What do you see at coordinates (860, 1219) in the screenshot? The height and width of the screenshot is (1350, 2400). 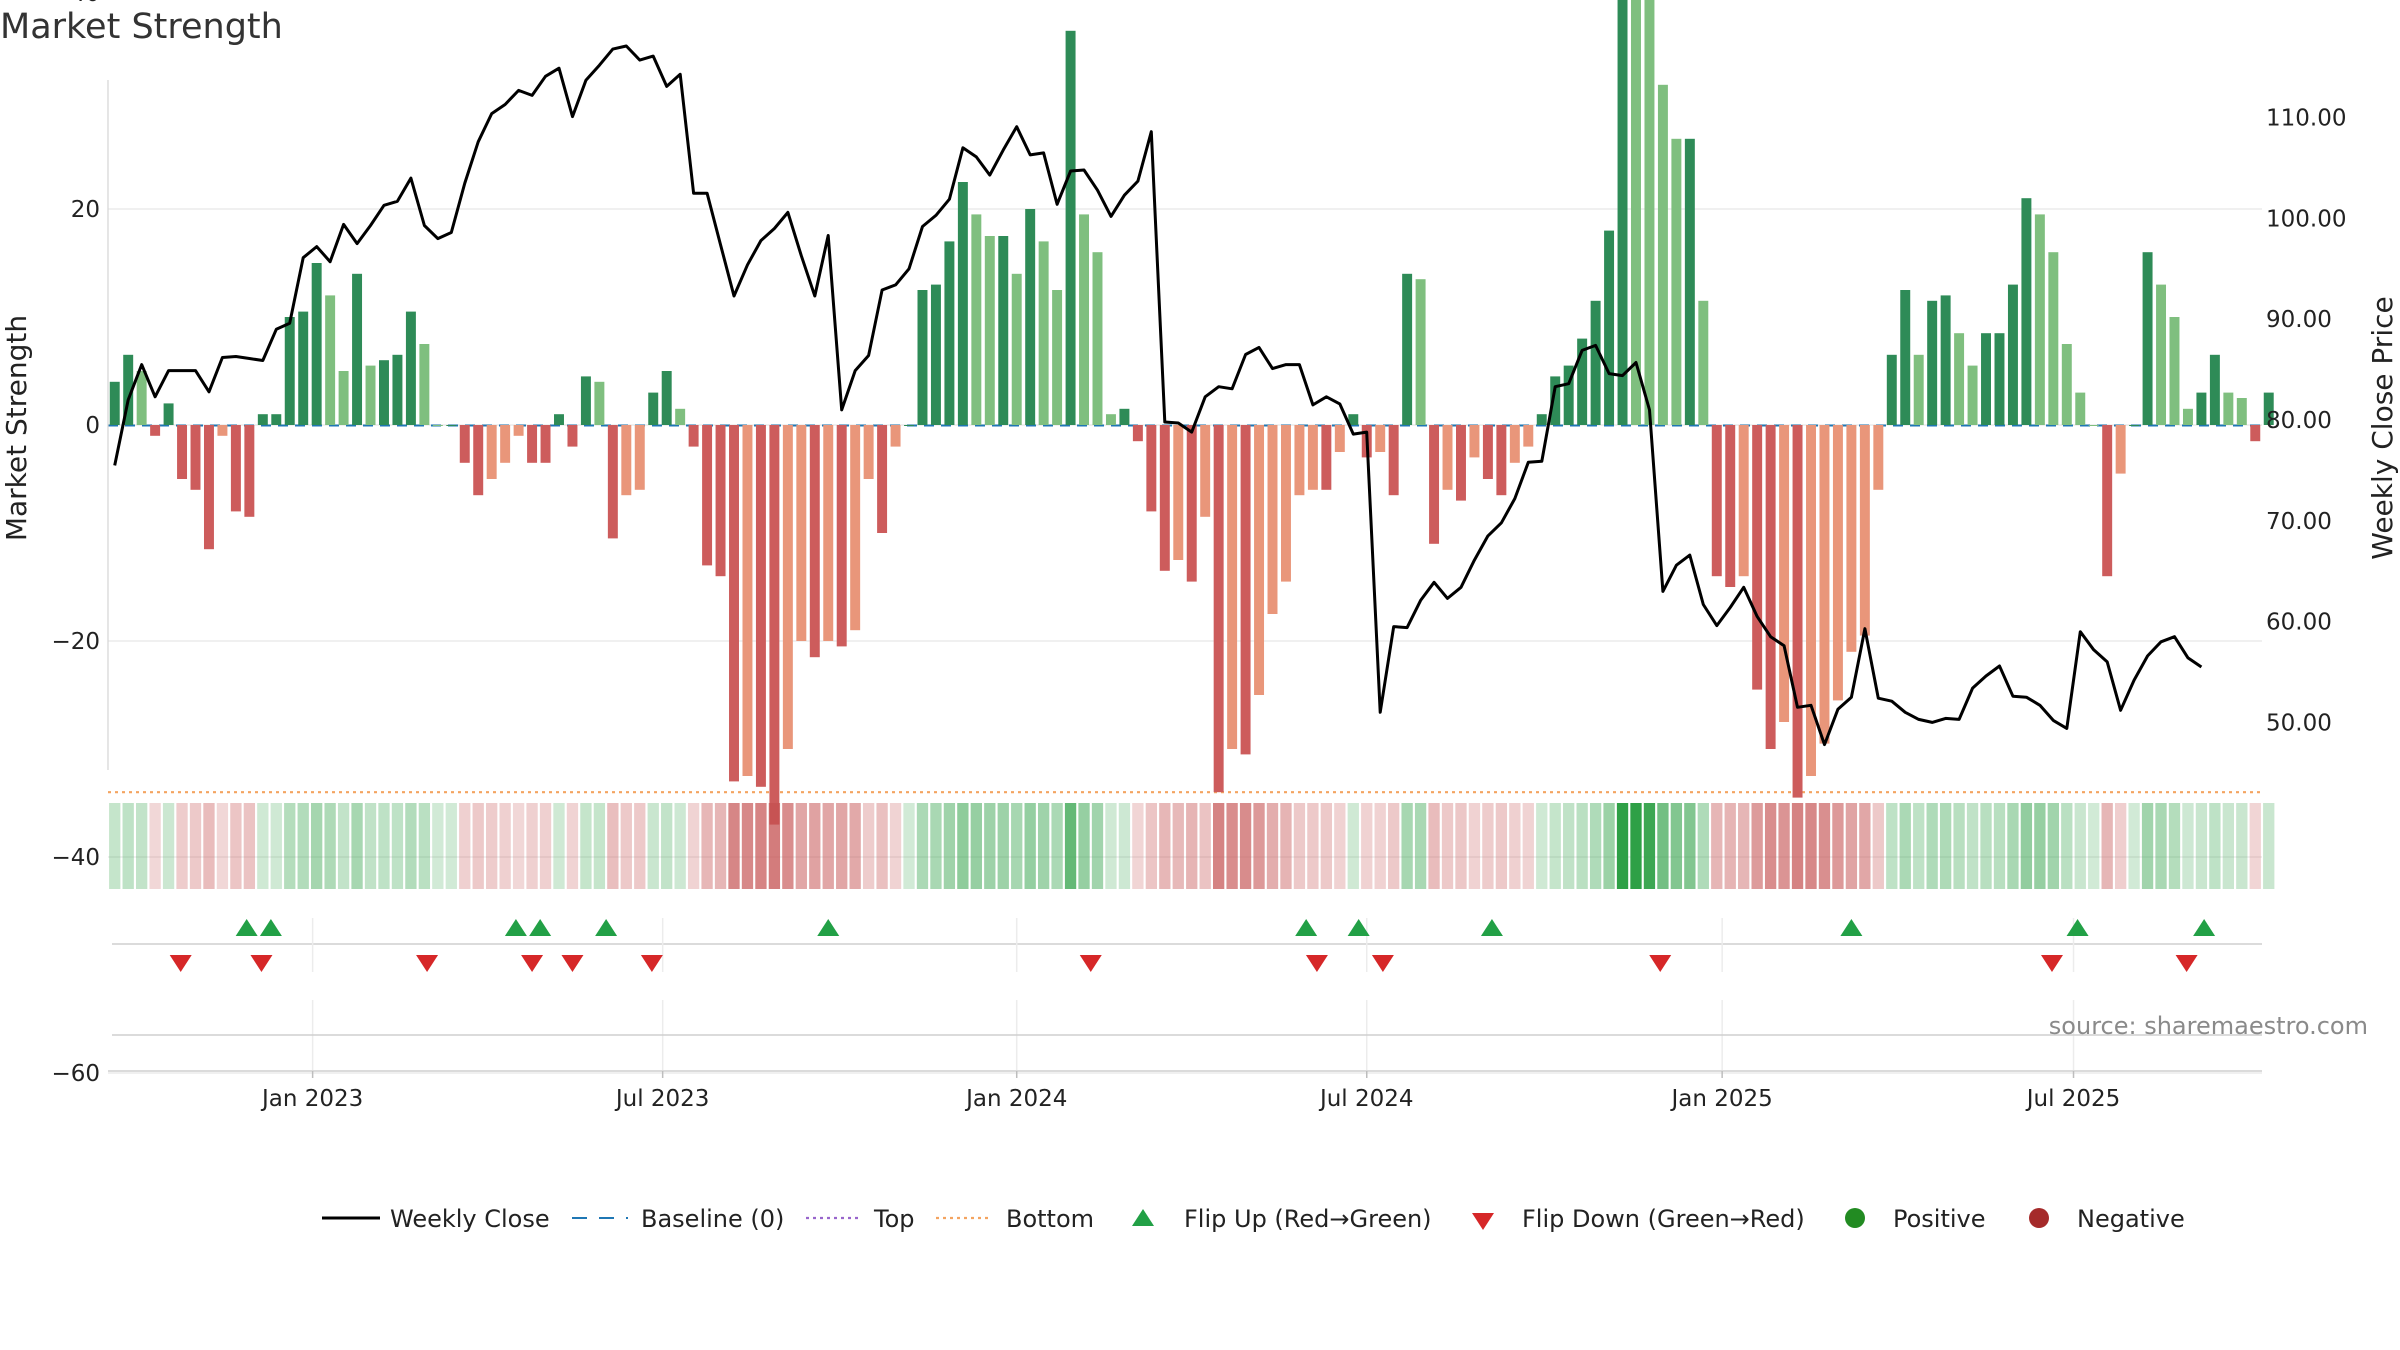 I see `legend-item: Top` at bounding box center [860, 1219].